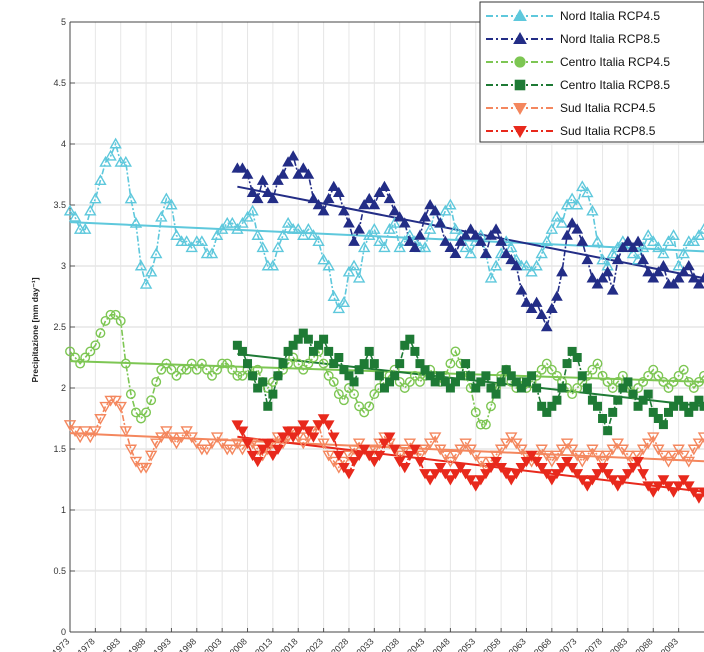 This screenshot has width=704, height=652. I want to click on y-tick-label: 1.5, so click(59, 449).